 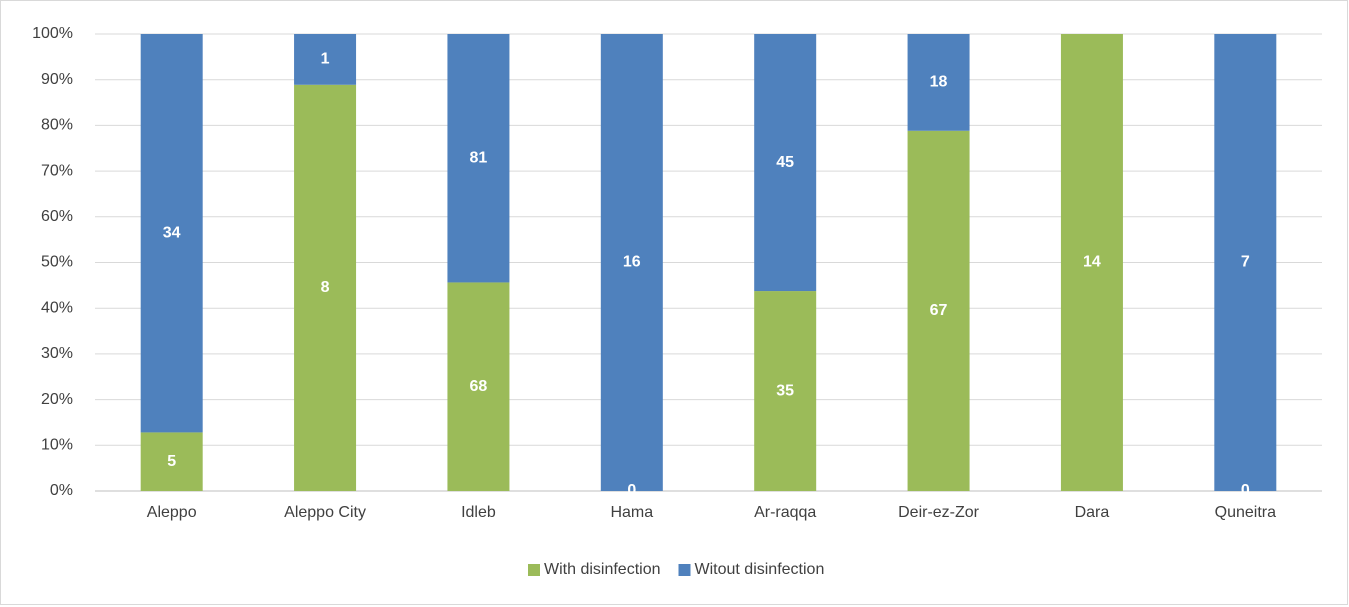 I want to click on y-tick-label: 20%, so click(x=57, y=399).